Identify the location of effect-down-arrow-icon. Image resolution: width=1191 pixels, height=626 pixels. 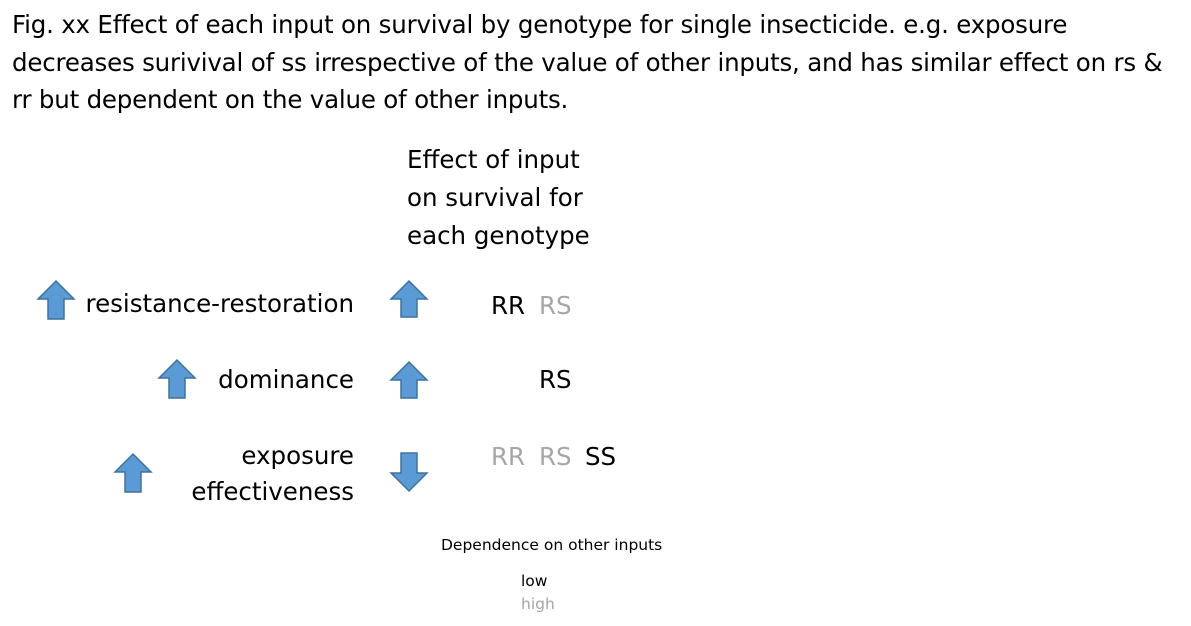
(409, 472).